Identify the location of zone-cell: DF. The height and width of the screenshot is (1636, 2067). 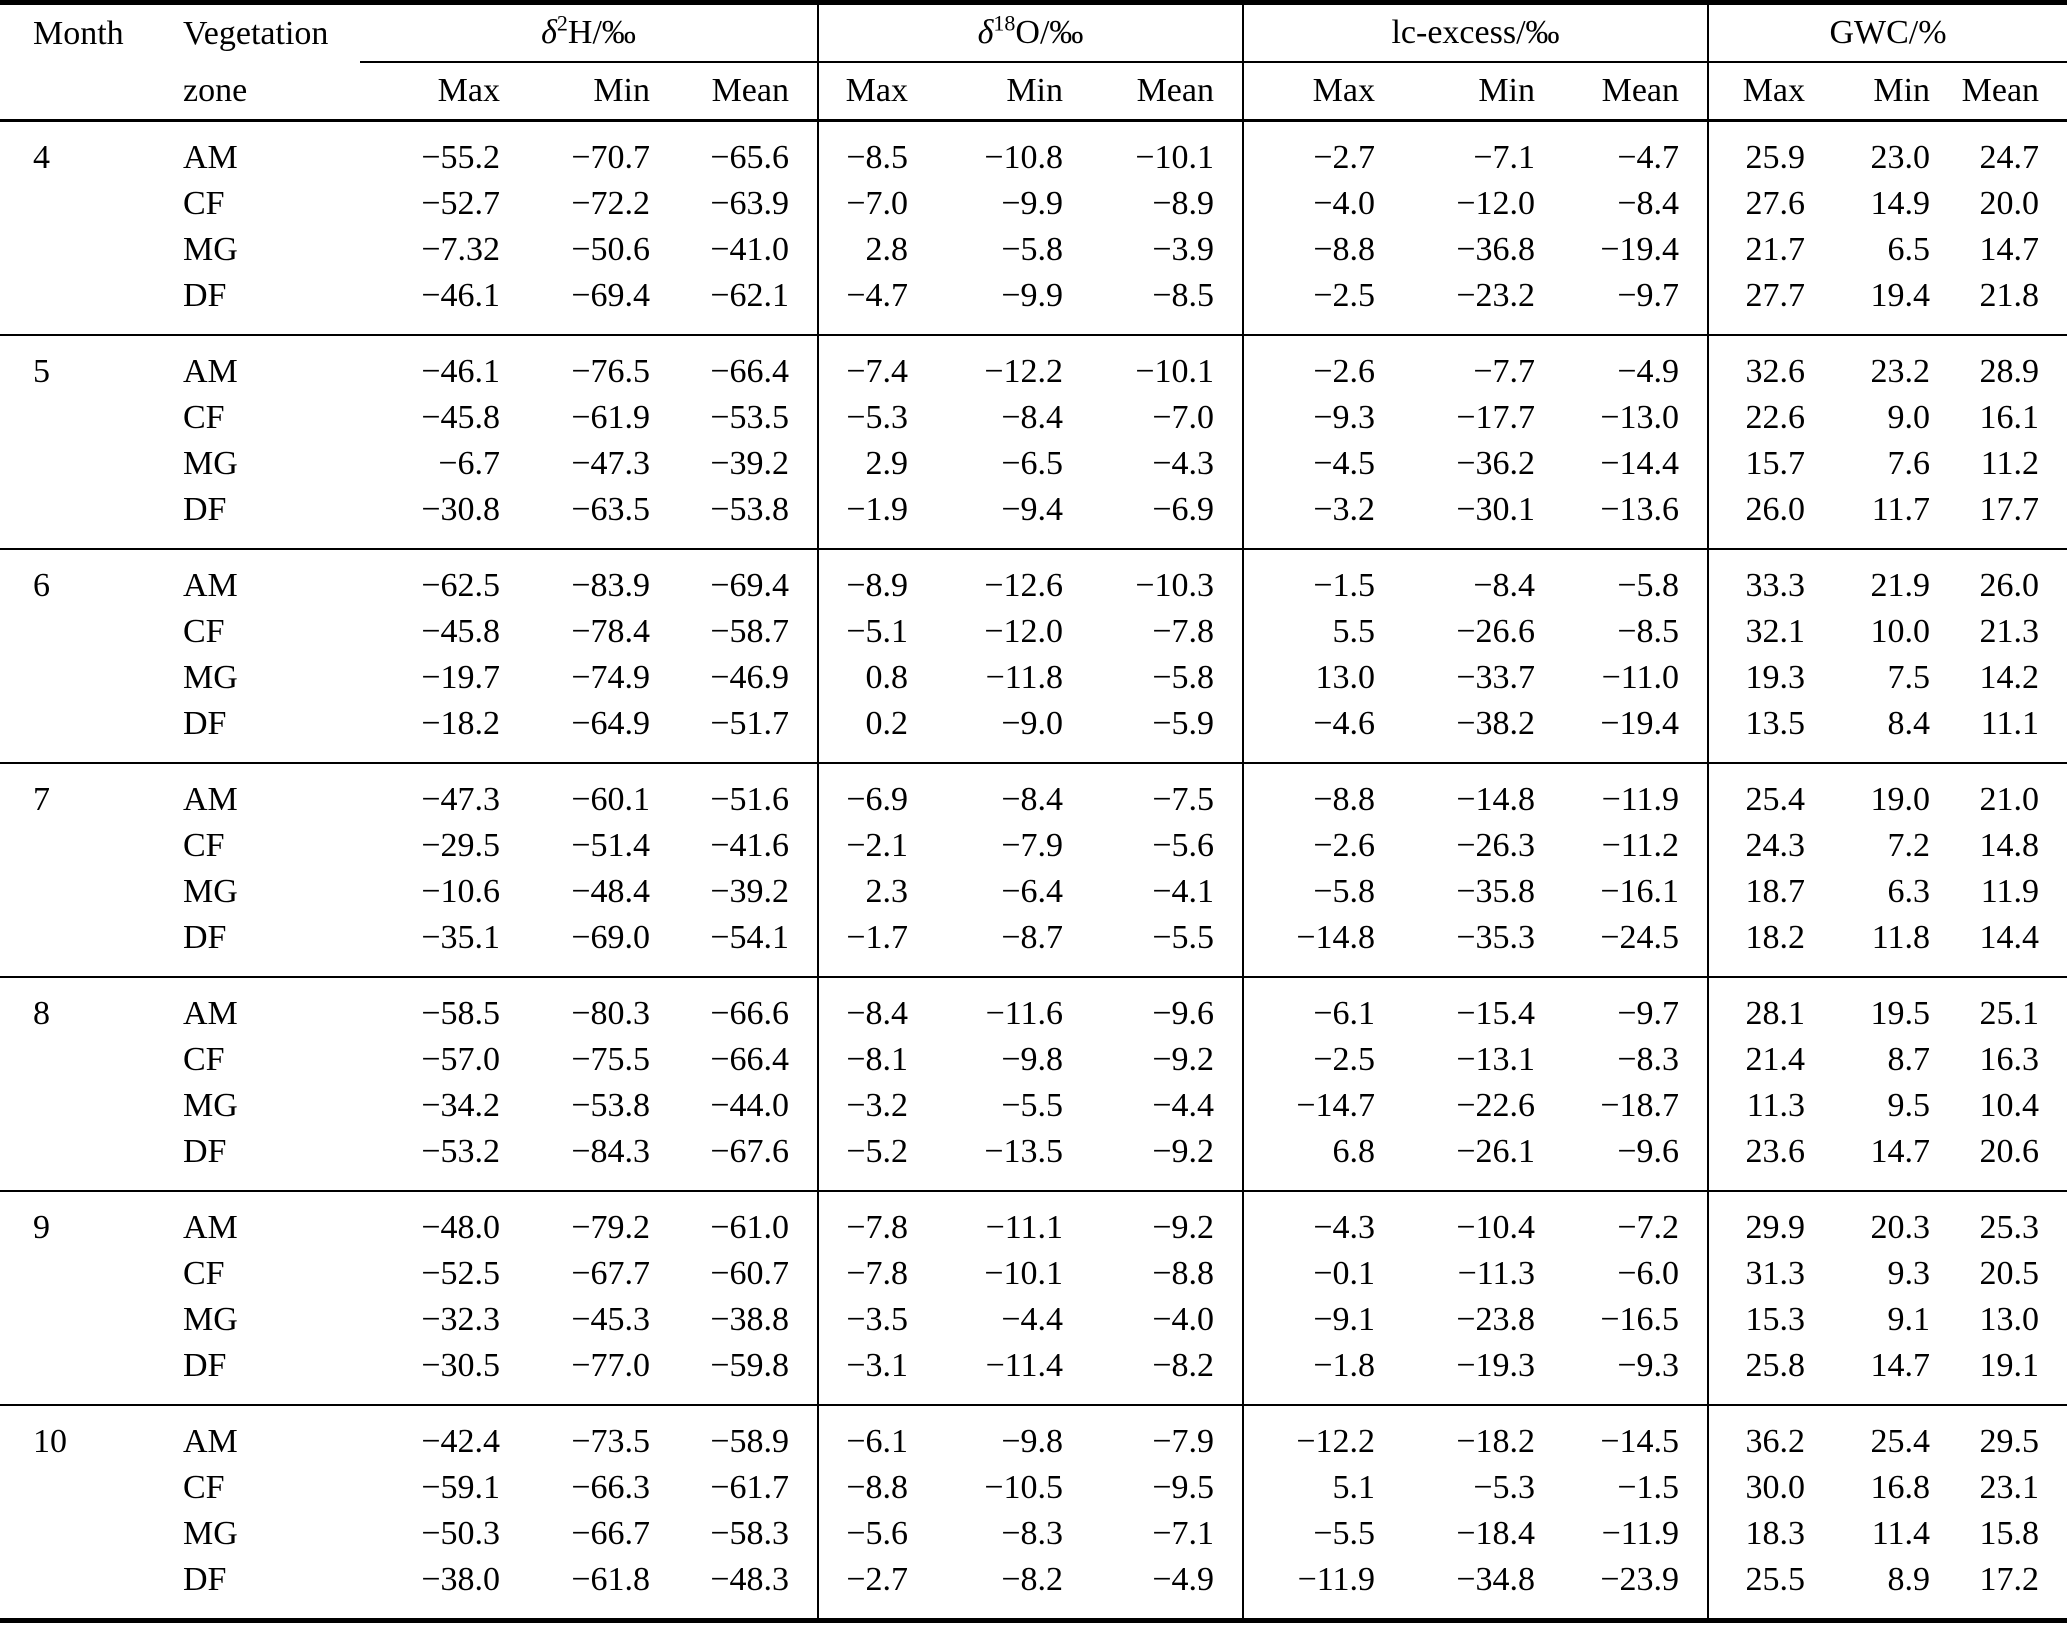
(205, 295).